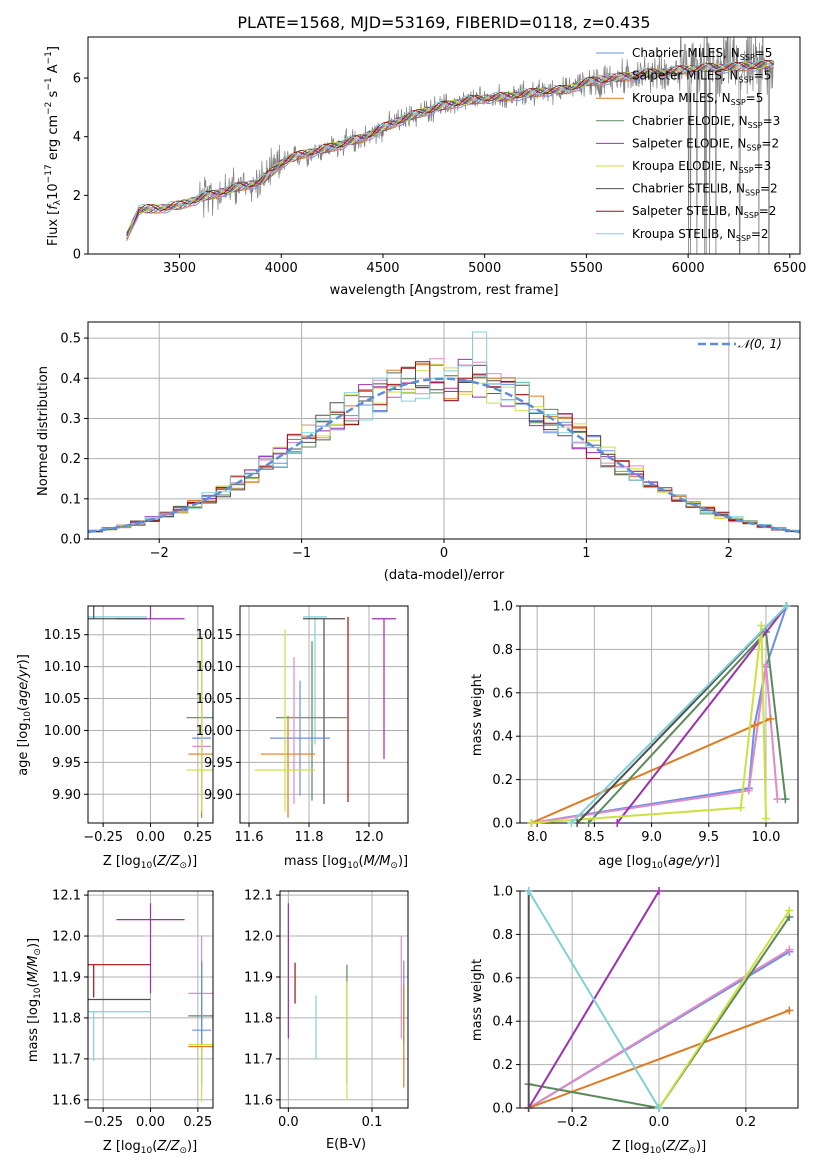 The height and width of the screenshot is (1170, 819). What do you see at coordinates (789, 268) in the screenshot?
I see `x-tick-label: 6500` at bounding box center [789, 268].